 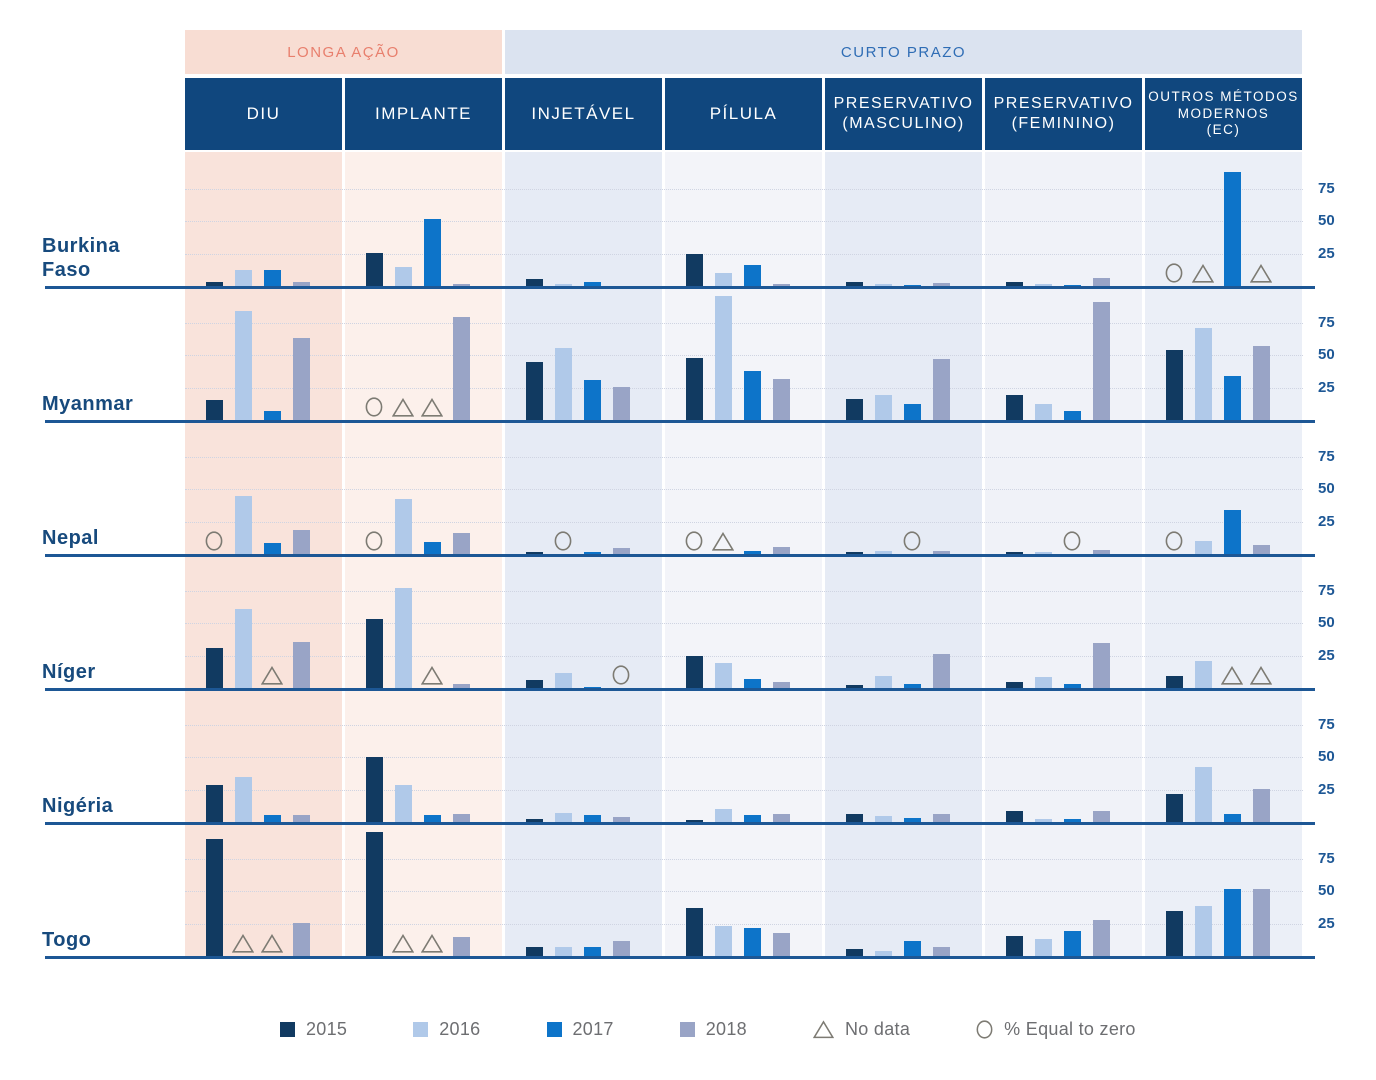 I want to click on legend-item-equal-to-zero: % Equal to zero, so click(x=1056, y=1029).